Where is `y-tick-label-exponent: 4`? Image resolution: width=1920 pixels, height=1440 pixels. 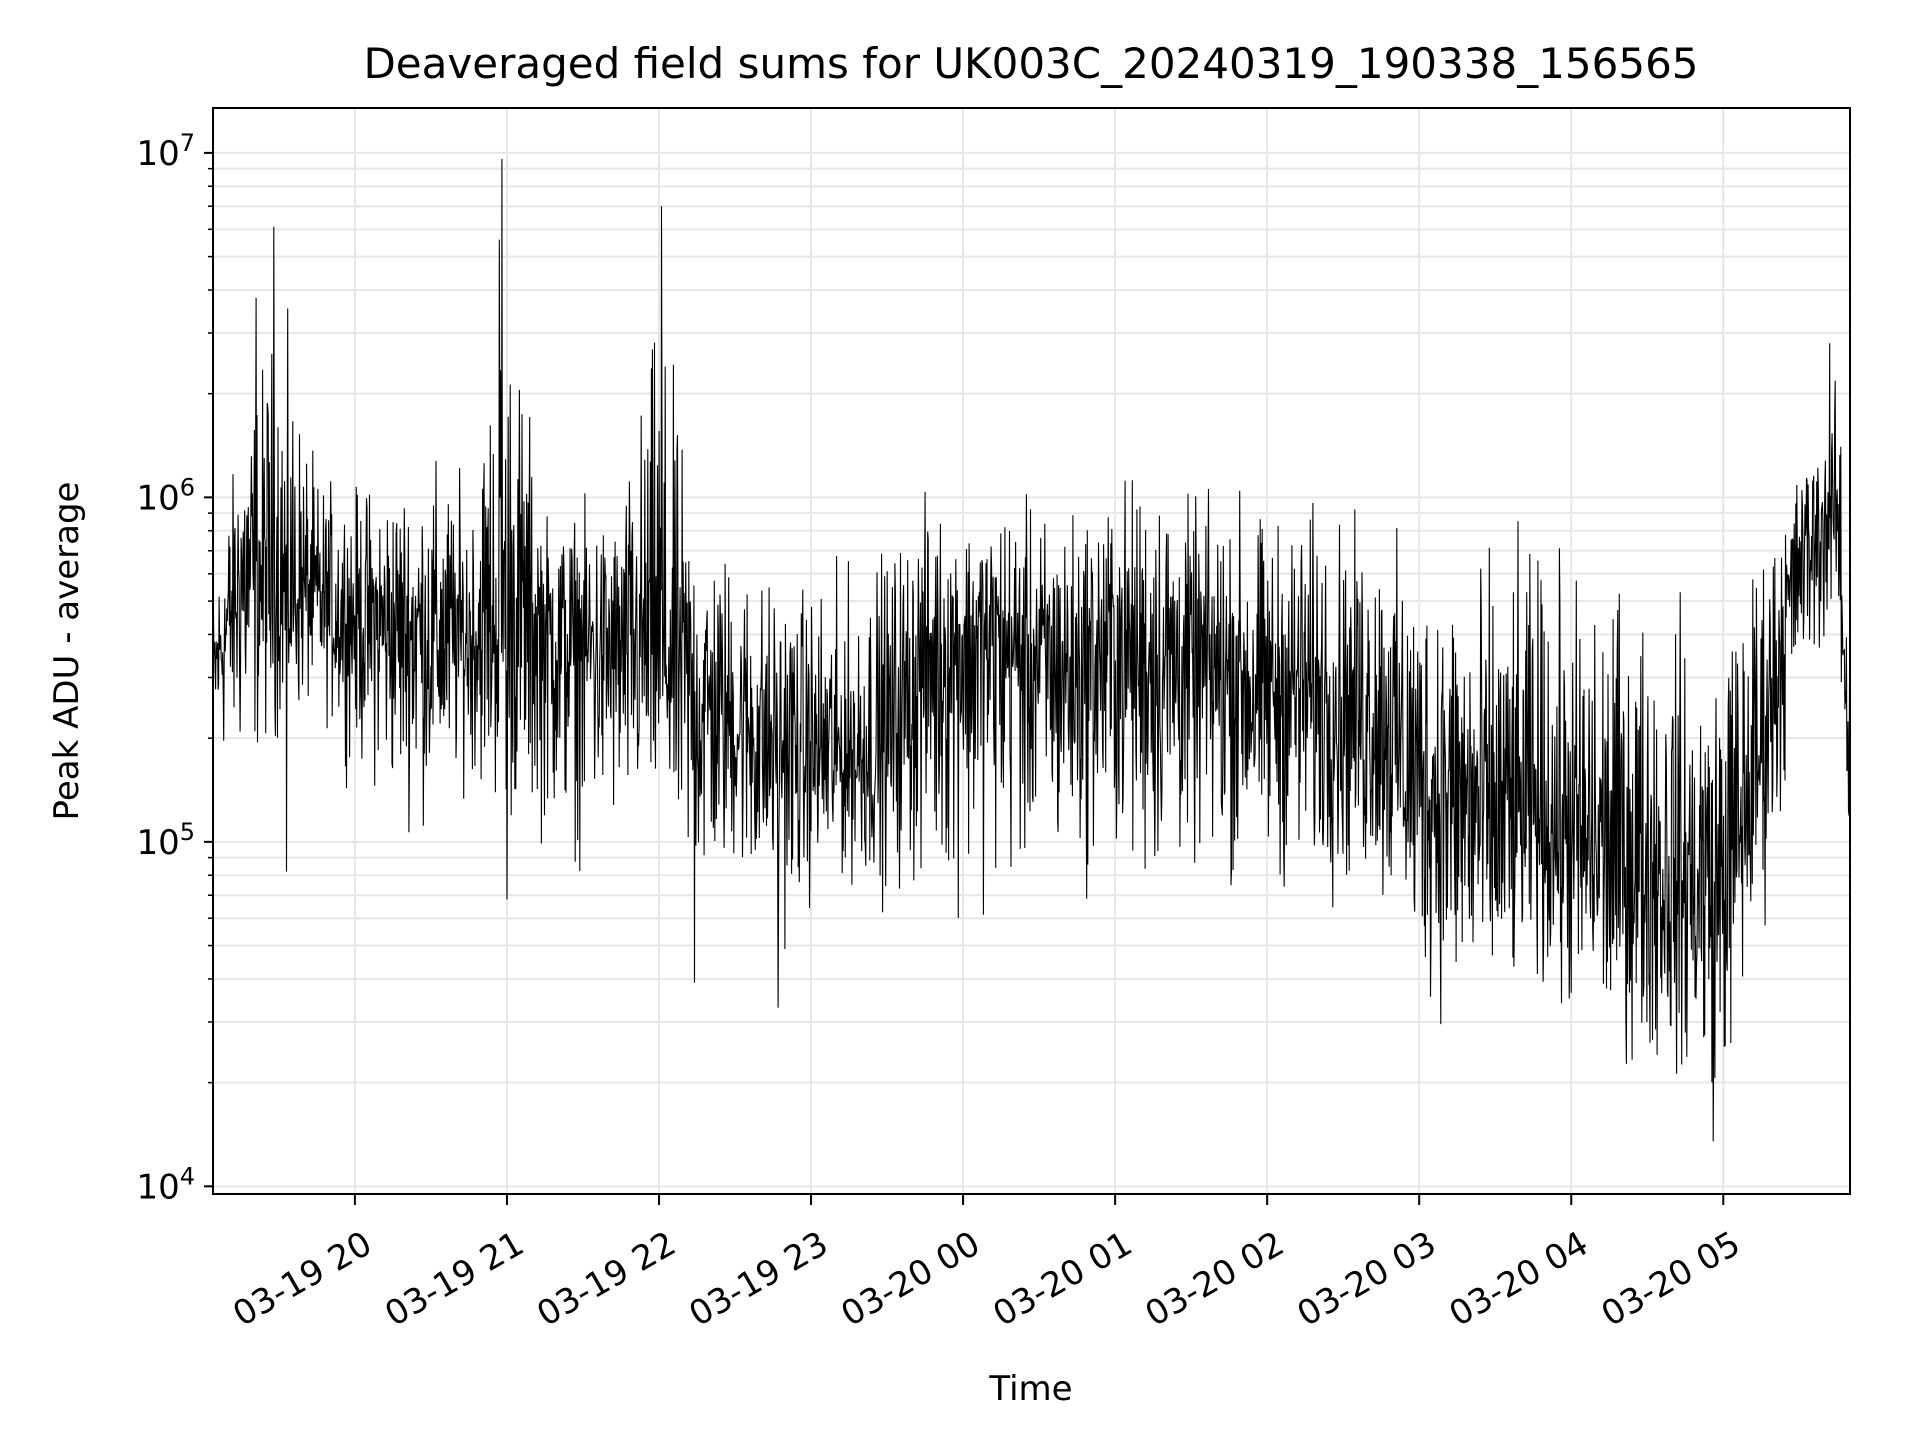 y-tick-label-exponent: 4 is located at coordinates (187, 1176).